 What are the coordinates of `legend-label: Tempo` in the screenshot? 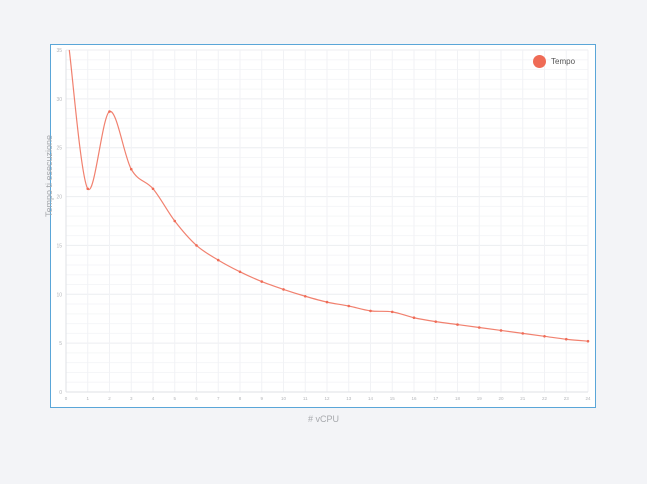 It's located at (563, 61).